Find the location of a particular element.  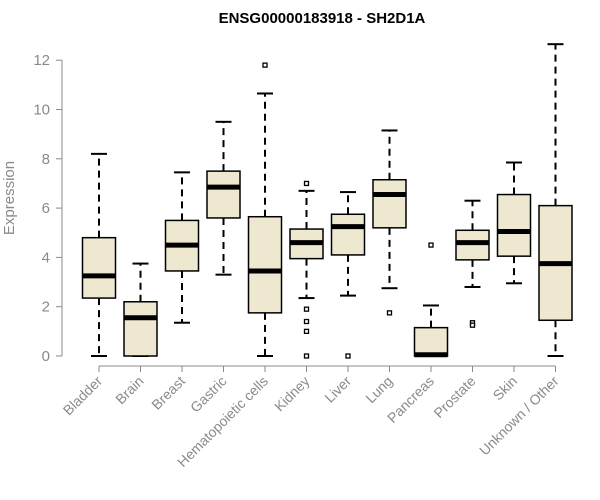

x-tick-label: Unknown / Other is located at coordinates (519, 416).